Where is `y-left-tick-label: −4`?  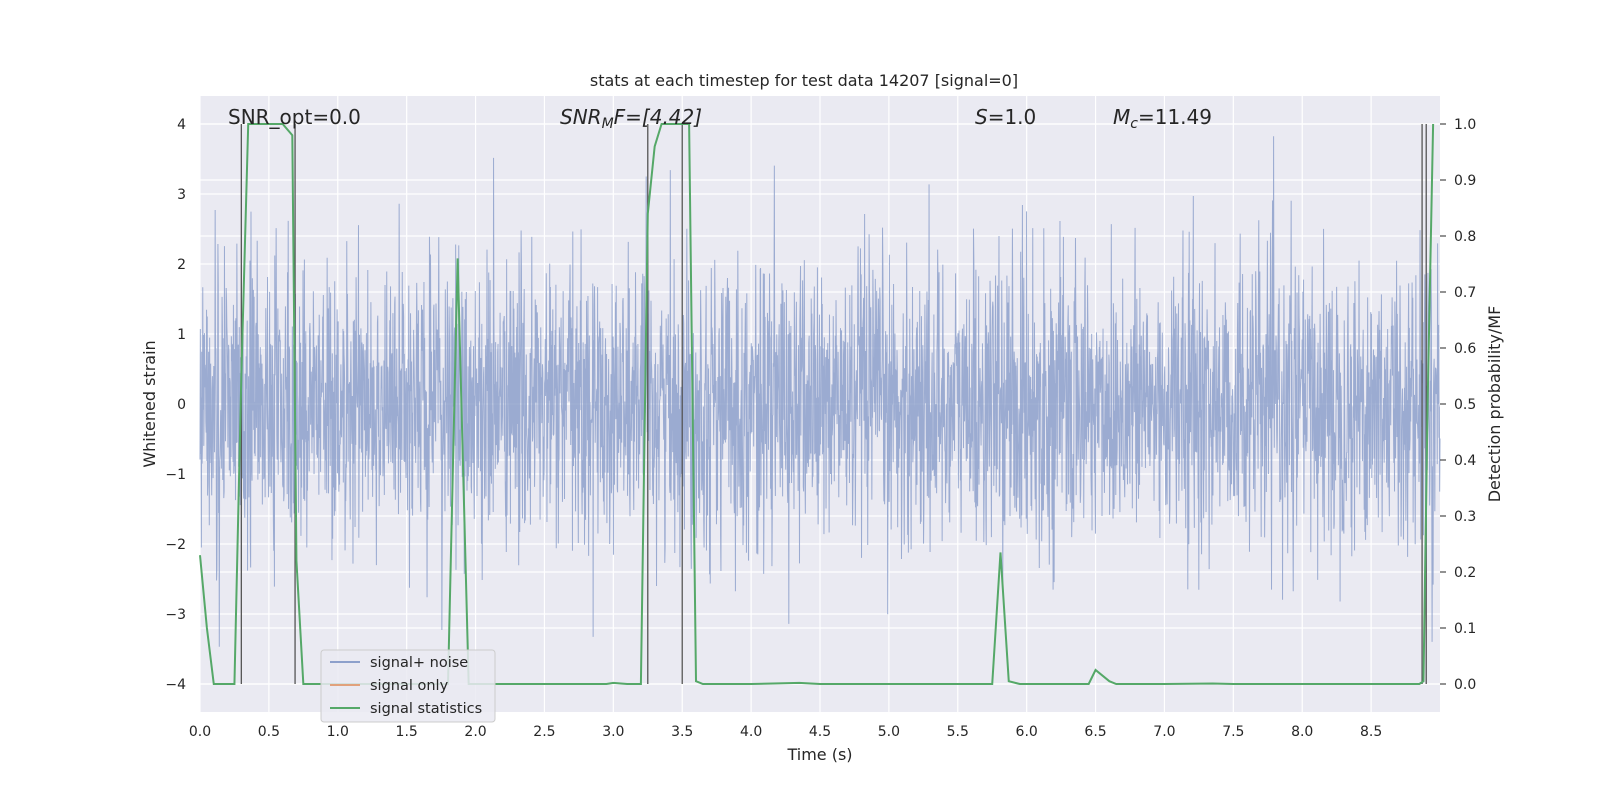 y-left-tick-label: −4 is located at coordinates (175, 685).